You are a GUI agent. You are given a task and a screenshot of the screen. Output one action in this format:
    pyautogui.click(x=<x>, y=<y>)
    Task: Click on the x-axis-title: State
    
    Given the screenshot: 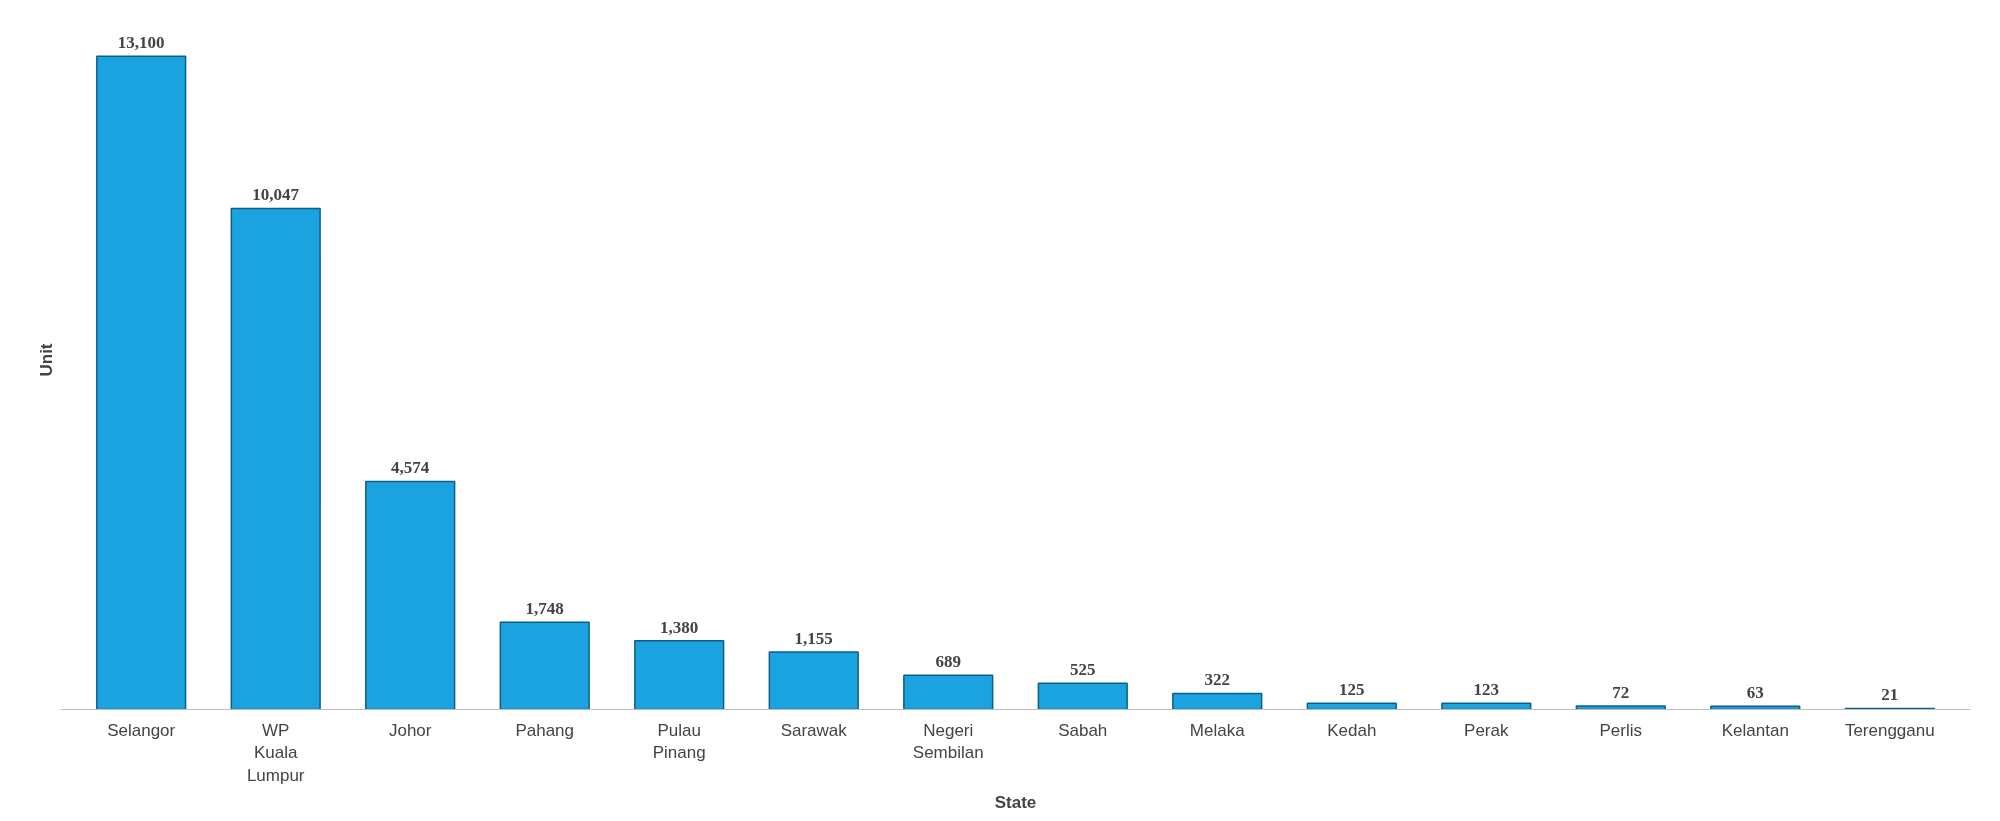 What is the action you would take?
    pyautogui.click(x=1015, y=803)
    